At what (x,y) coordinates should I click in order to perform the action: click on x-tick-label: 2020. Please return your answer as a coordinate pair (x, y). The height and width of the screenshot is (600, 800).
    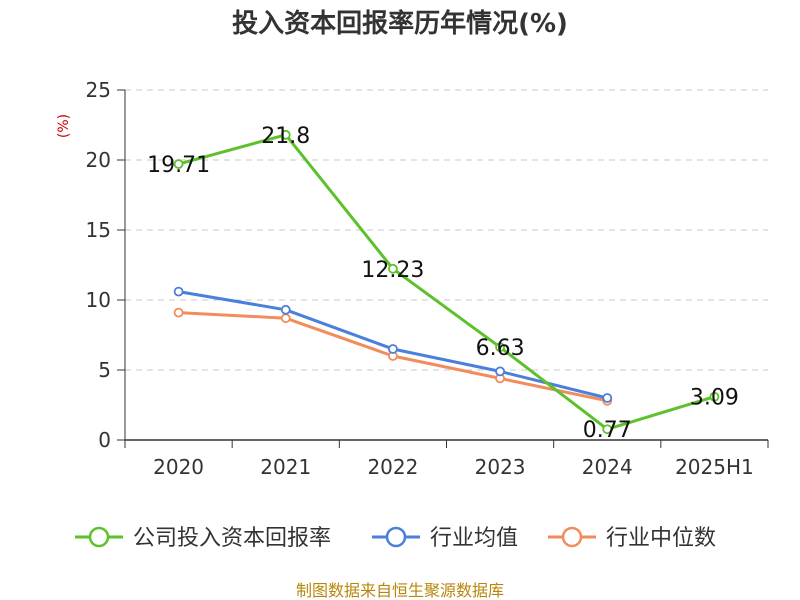
    Looking at the image, I should click on (178, 467).